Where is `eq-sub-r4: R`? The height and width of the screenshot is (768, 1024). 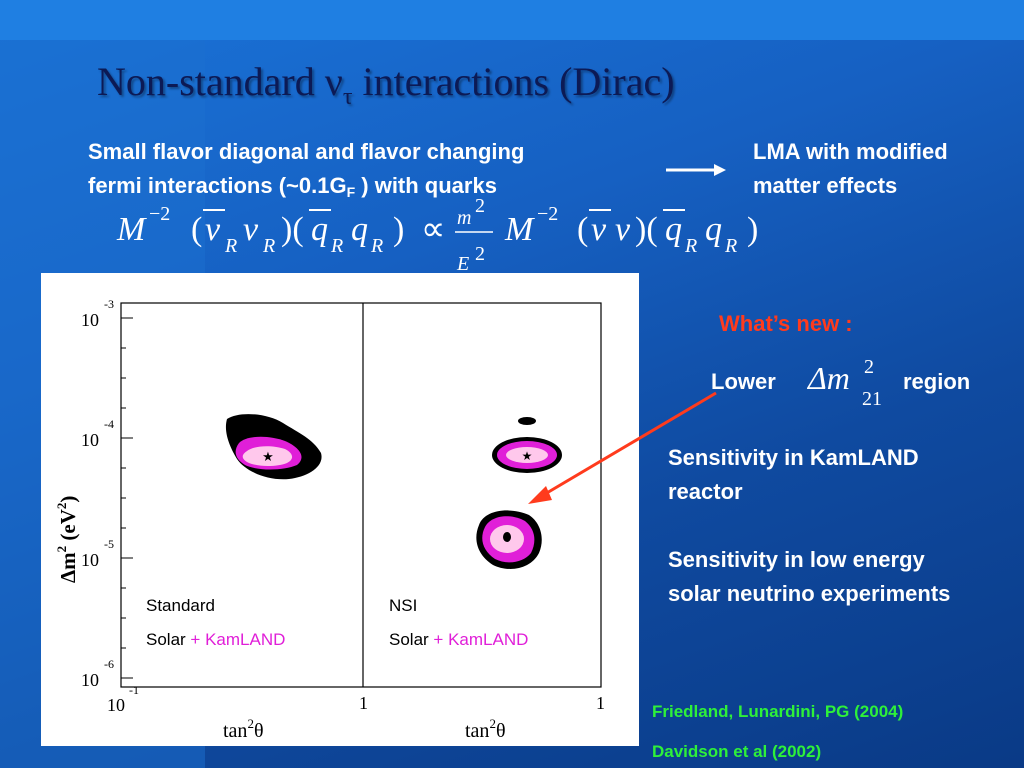 eq-sub-r4: R is located at coordinates (376, 246).